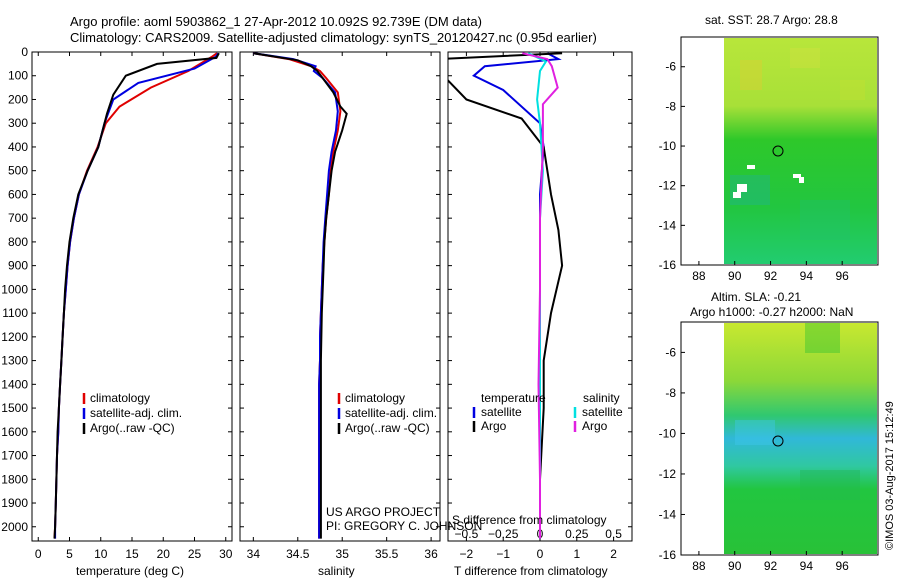  What do you see at coordinates (431, 554) in the screenshot?
I see `x-tick-label: 36` at bounding box center [431, 554].